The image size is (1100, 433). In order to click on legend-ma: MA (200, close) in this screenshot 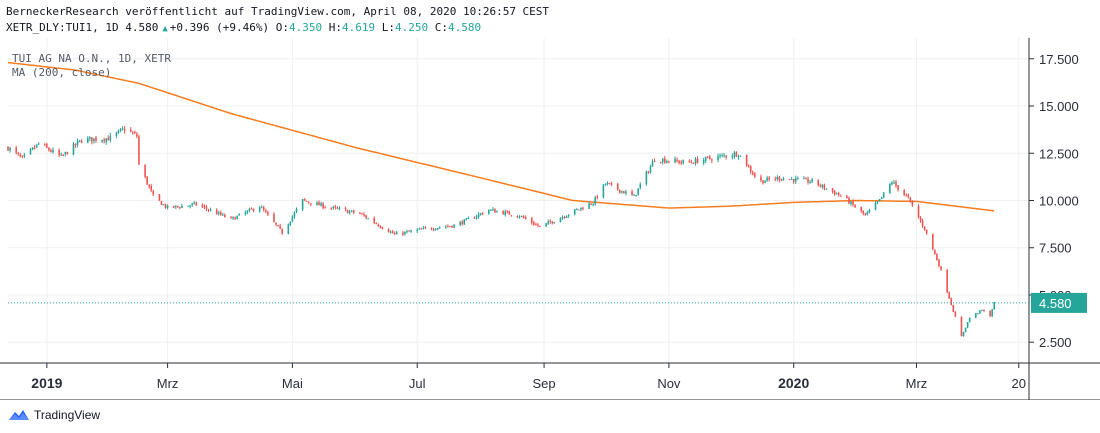, I will do `click(62, 72)`.